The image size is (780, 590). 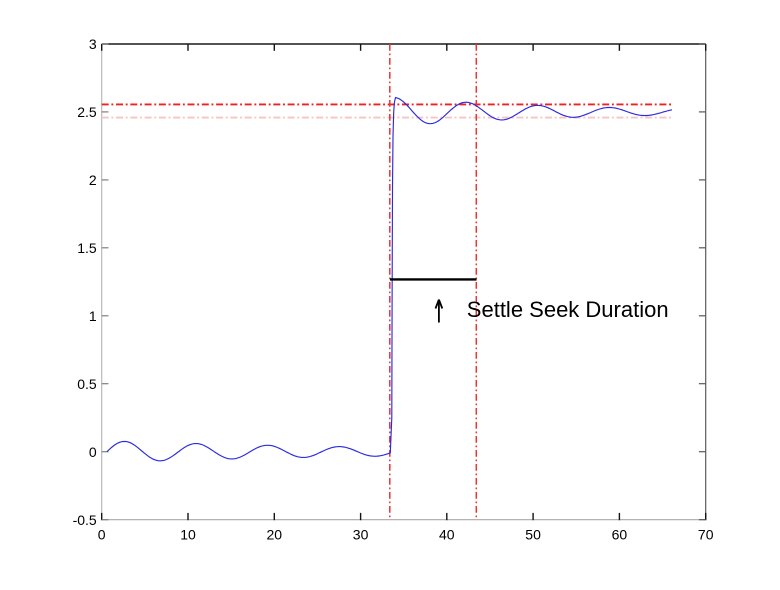 What do you see at coordinates (87, 112) in the screenshot?
I see `svg-text: 2.5` at bounding box center [87, 112].